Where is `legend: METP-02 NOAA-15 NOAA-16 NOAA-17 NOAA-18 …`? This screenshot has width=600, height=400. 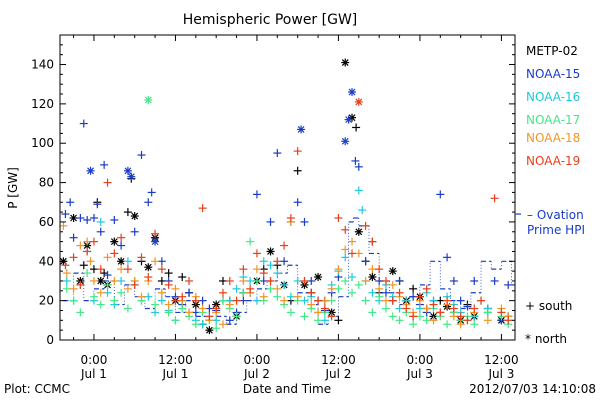
legend: METP-02 NOAA-15 NOAA-16 NOAA-17 NOAA-18 … is located at coordinates (553, 106).